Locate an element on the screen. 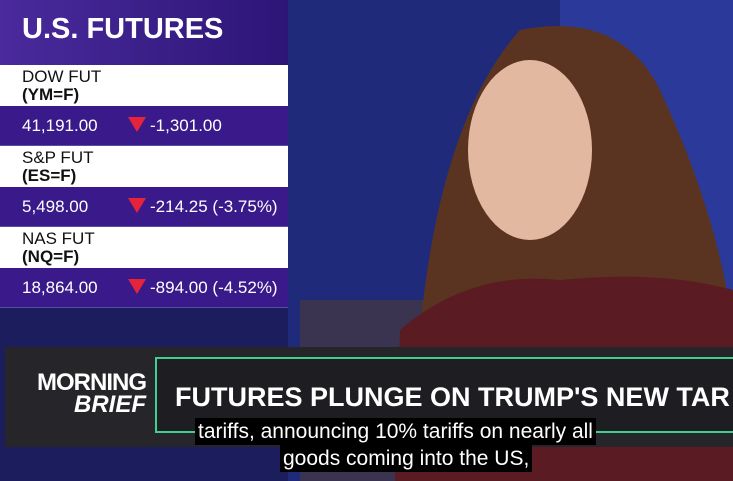 The image size is (733, 481). logo-line: MORNING is located at coordinates (92, 382).